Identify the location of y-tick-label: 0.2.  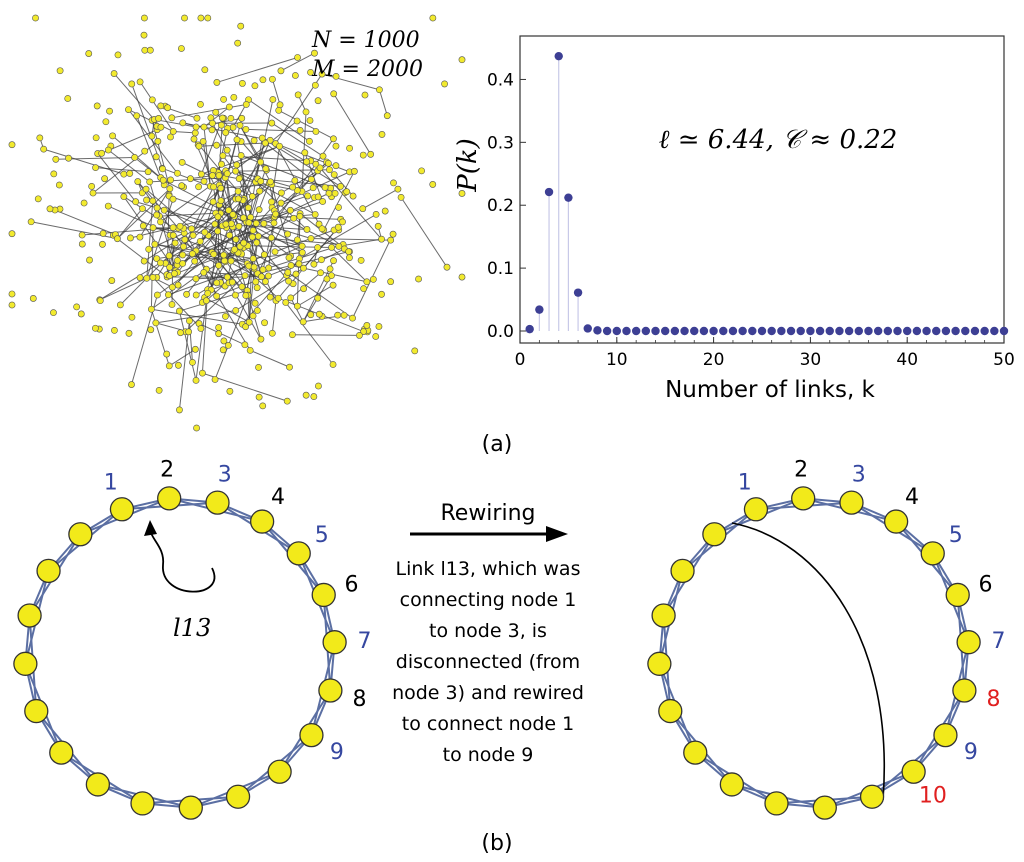
(500, 206).